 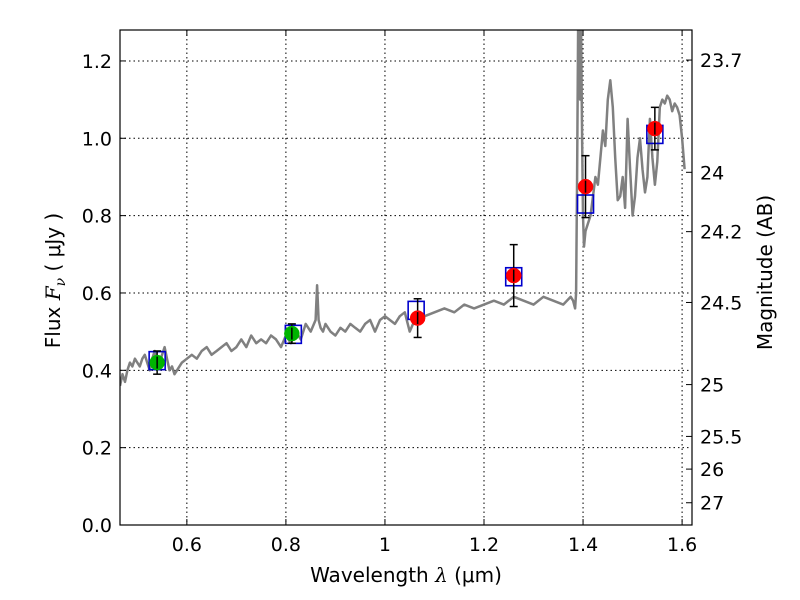 What do you see at coordinates (712, 173) in the screenshot?
I see `y2-tick-label: 24` at bounding box center [712, 173].